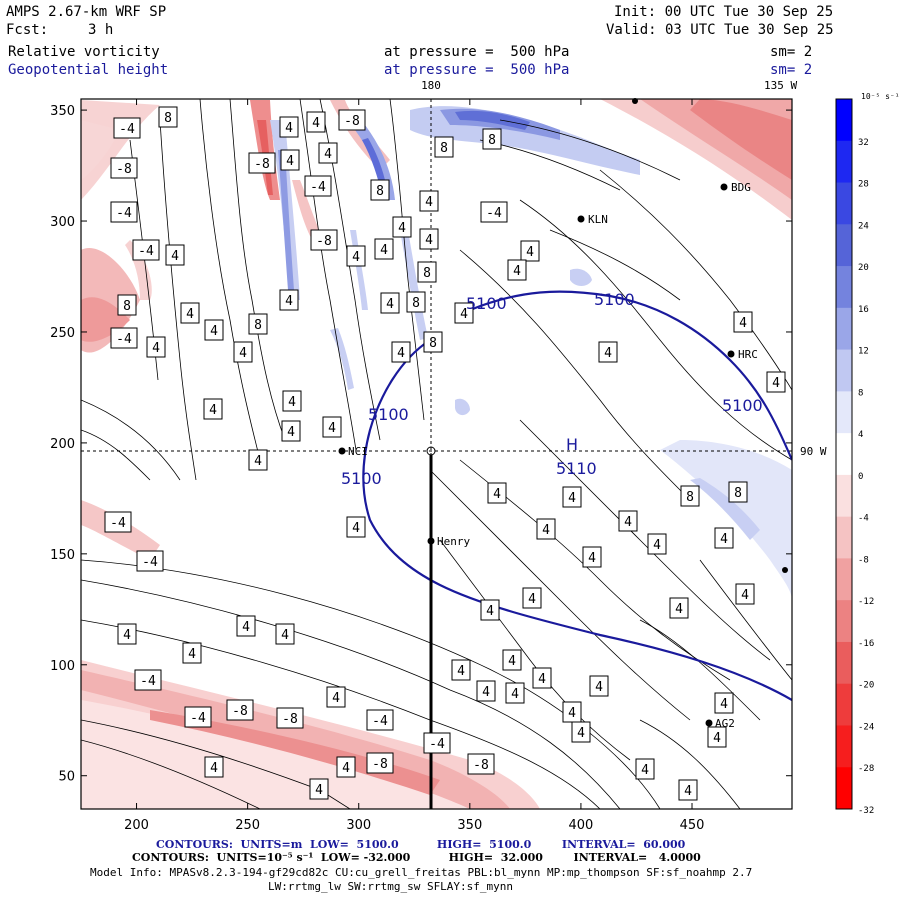 The image size is (900, 900). Describe the element at coordinates (724, 12) in the screenshot. I see `init-time: Init: 00 UTC Tue 30 Sep 25` at that location.